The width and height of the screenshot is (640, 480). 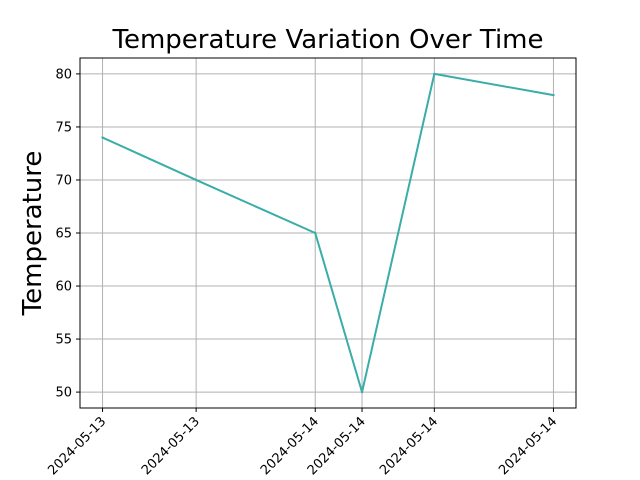 What do you see at coordinates (63, 393) in the screenshot?
I see `y-tick-label-0: 50` at bounding box center [63, 393].